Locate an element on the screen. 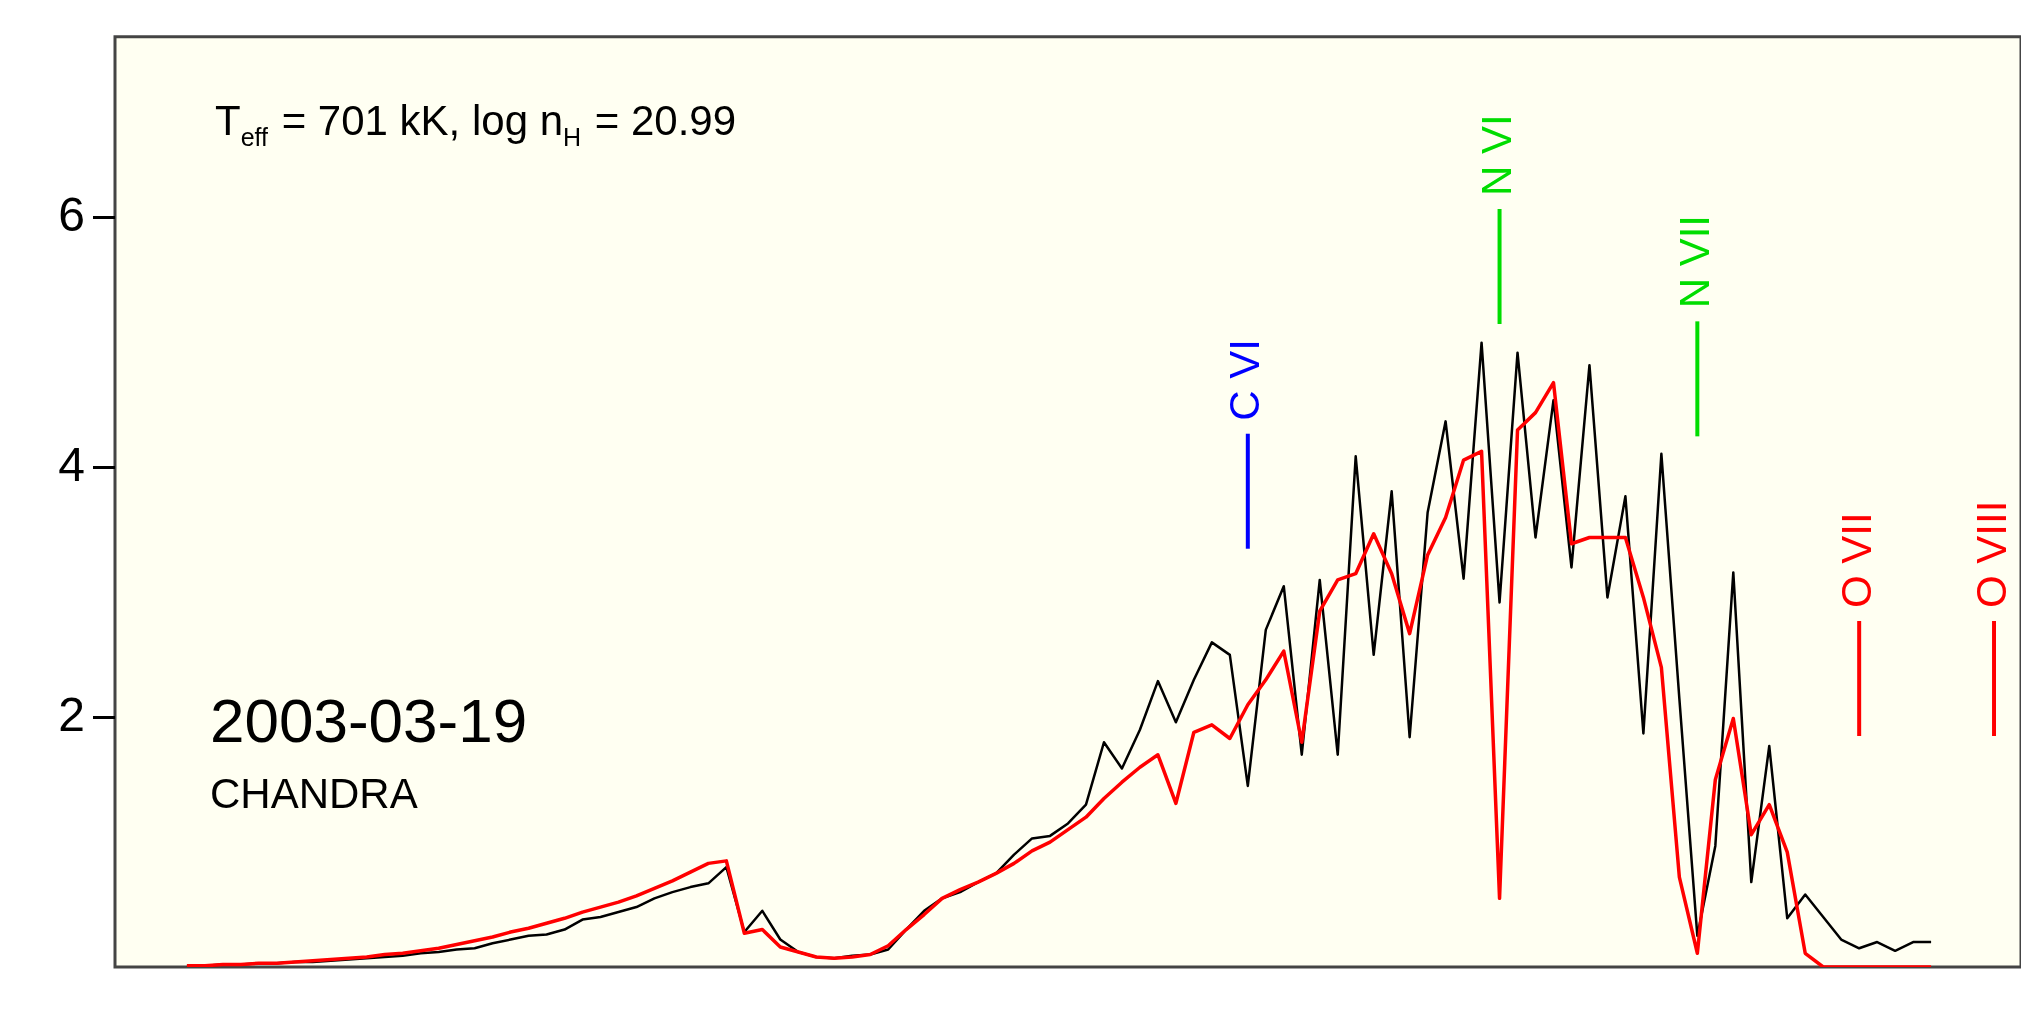  annotation: O VII is located at coordinates (1856, 560).